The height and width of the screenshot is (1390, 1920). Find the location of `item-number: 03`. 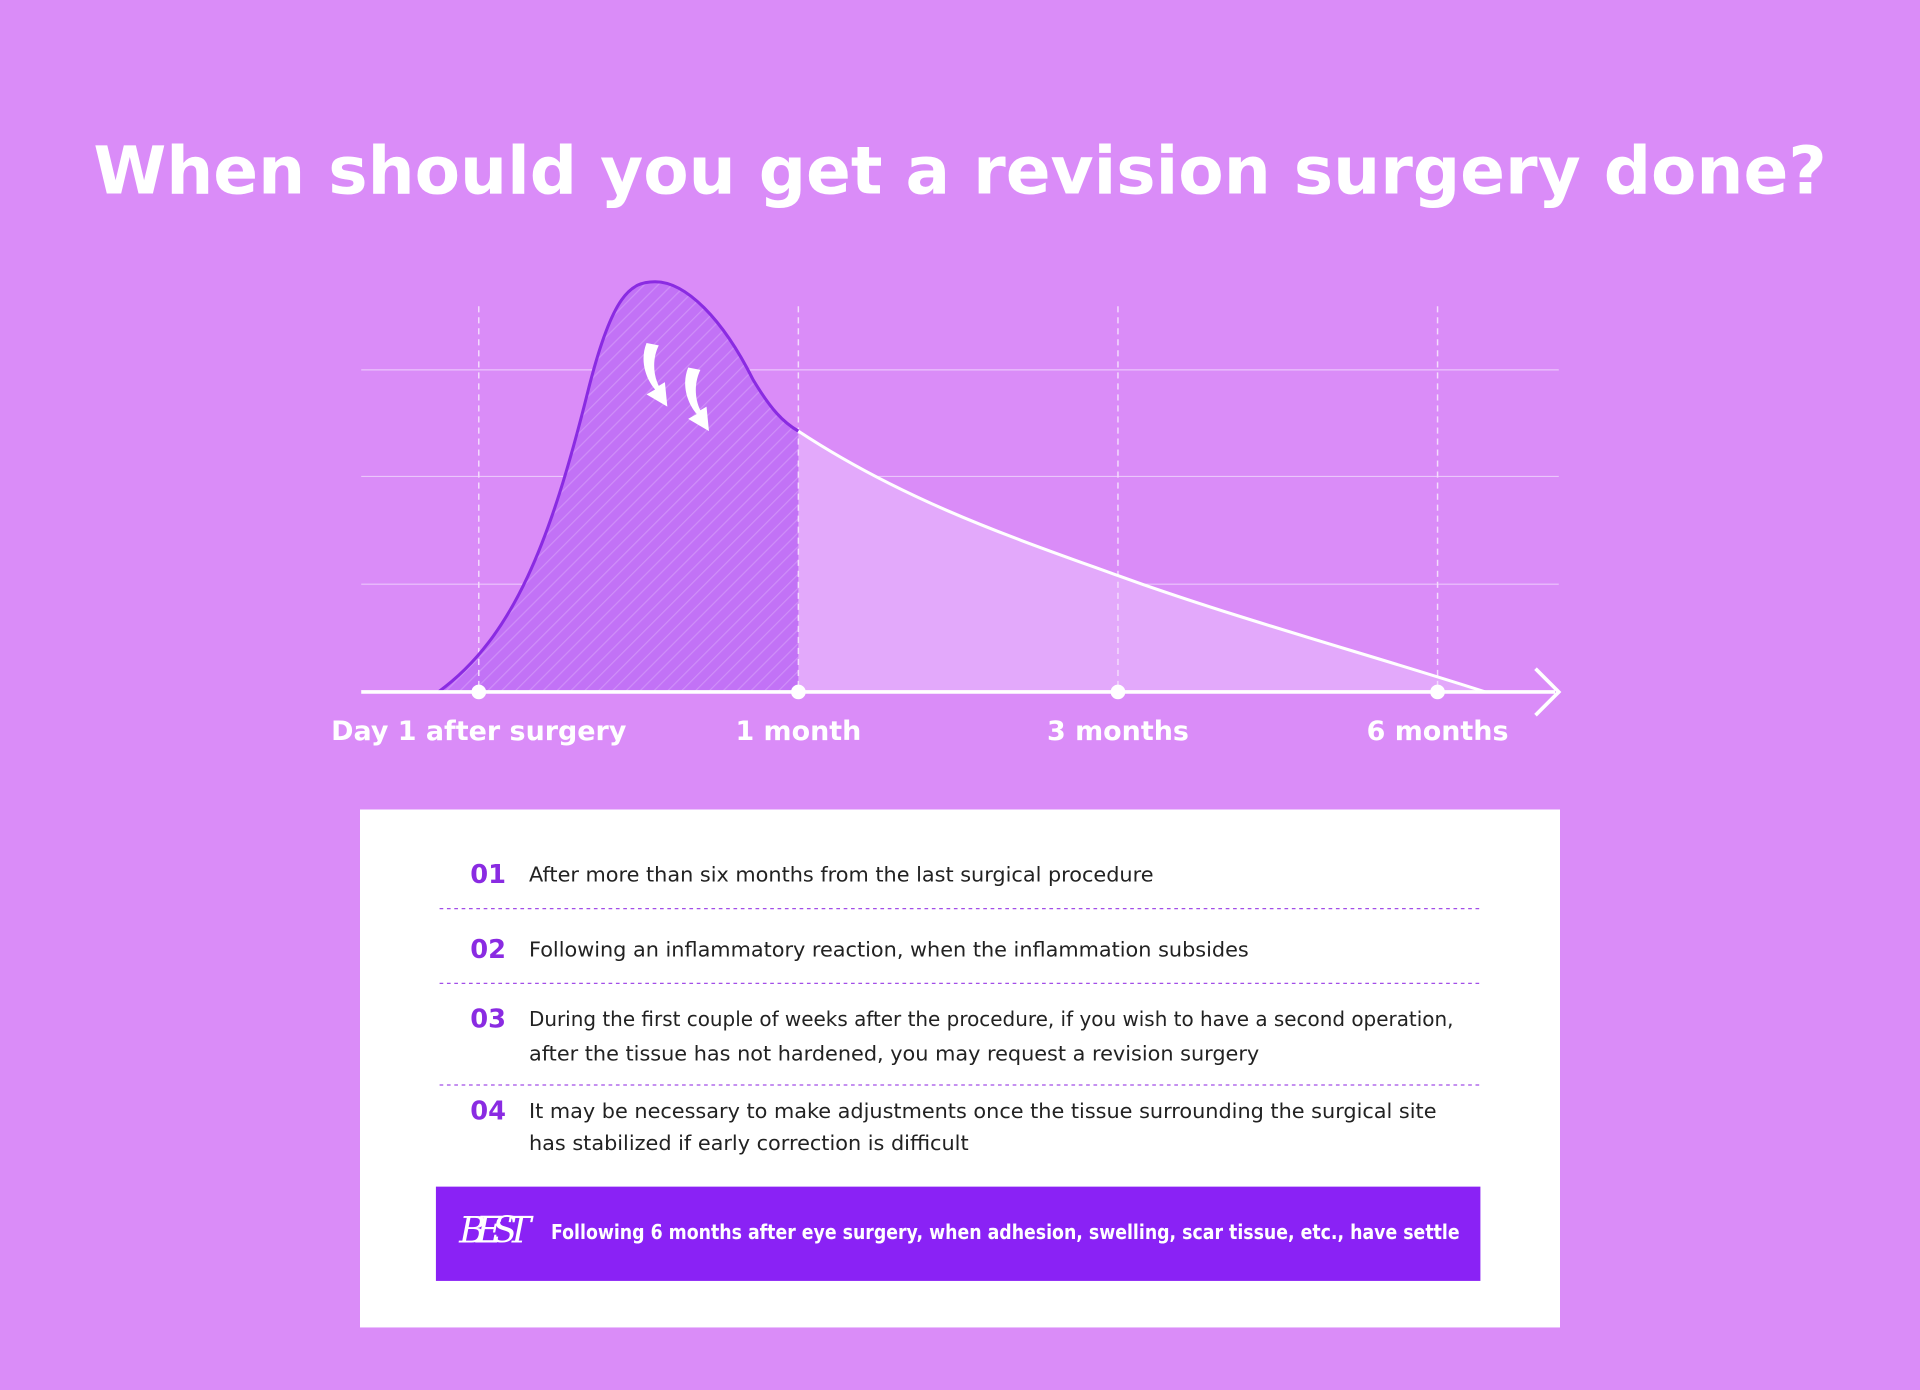

item-number: 03 is located at coordinates (488, 1020).